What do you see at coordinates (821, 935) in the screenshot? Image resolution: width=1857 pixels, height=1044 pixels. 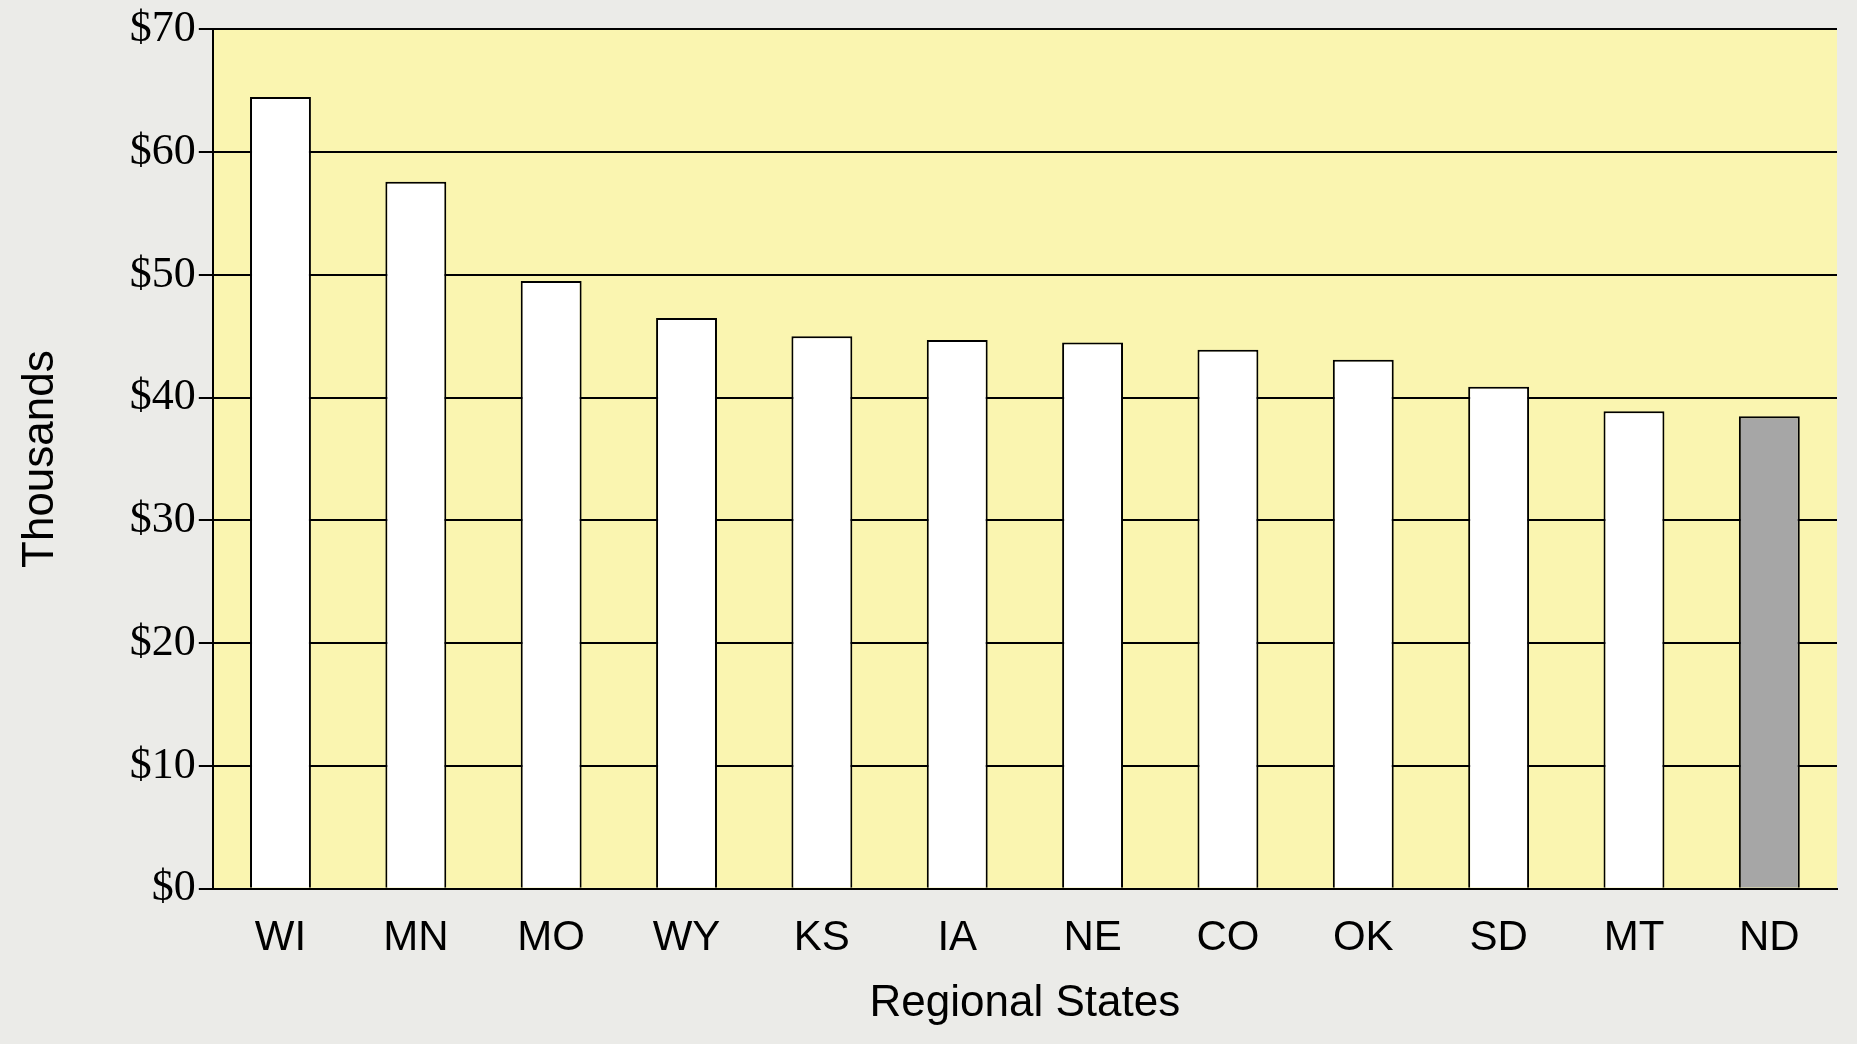 I see `x-tick-label: KS` at bounding box center [821, 935].